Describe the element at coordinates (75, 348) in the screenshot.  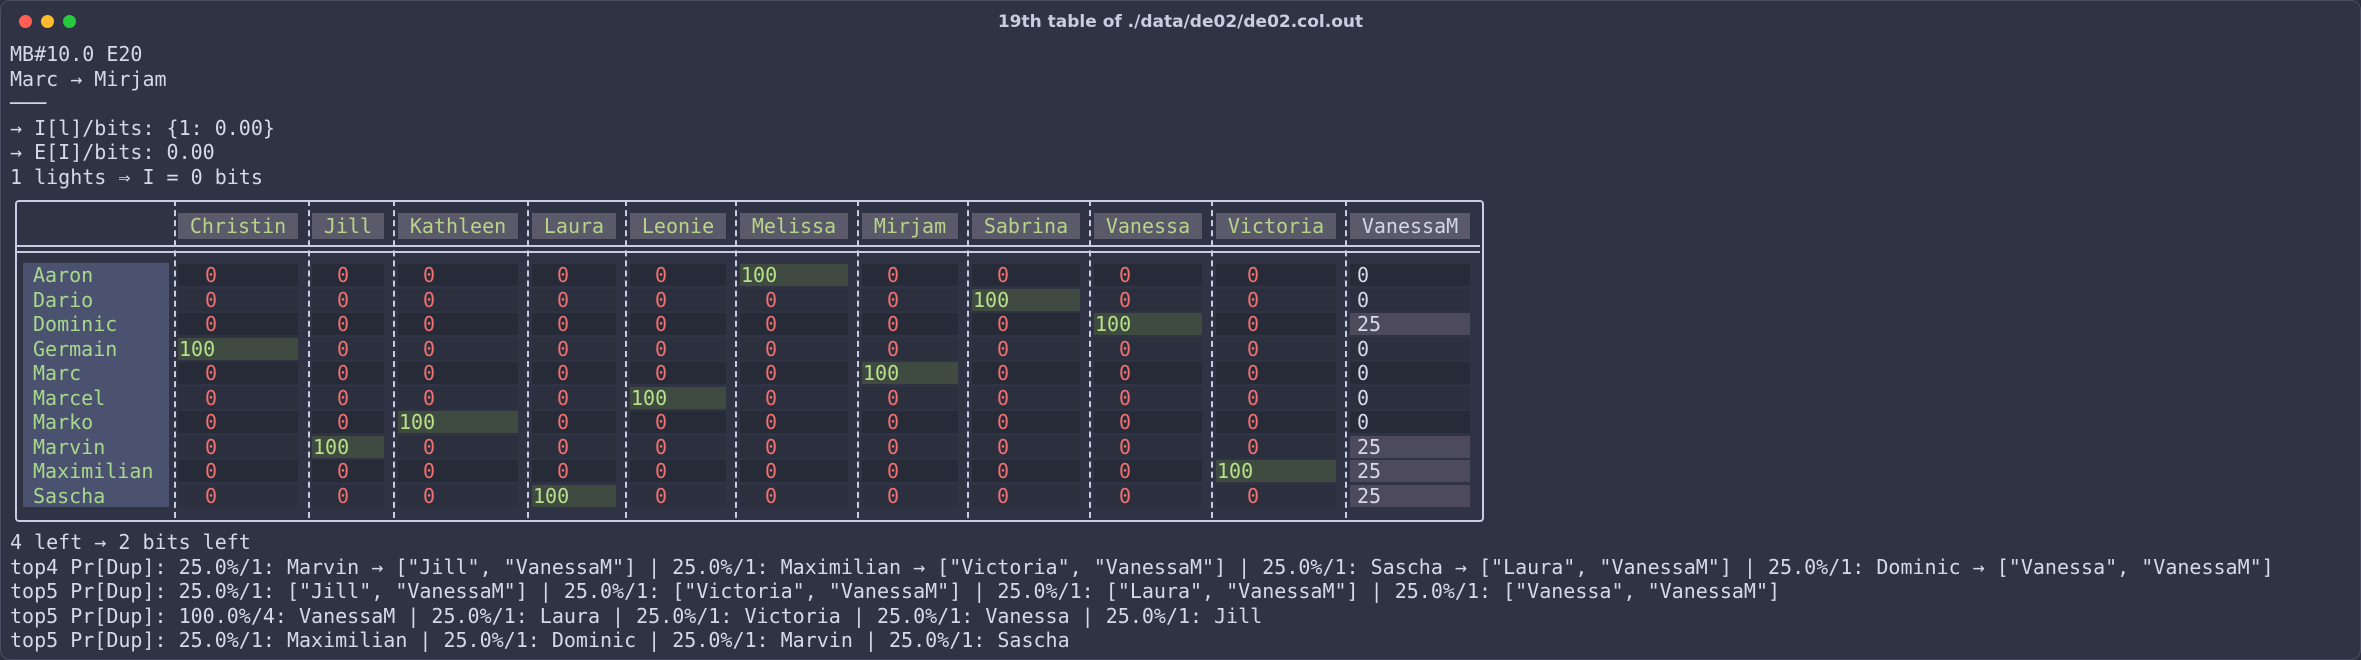
I see `row-name: Germain` at that location.